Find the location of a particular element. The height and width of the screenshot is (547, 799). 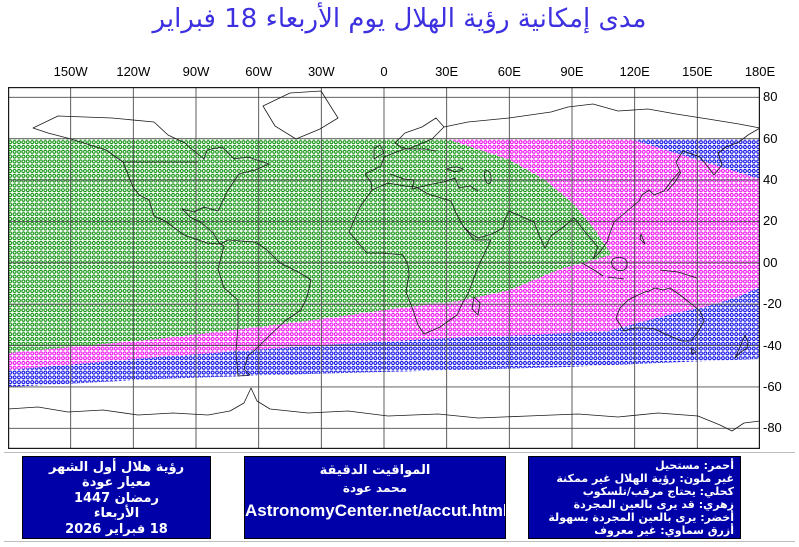

info-line: رمضان 1447 is located at coordinates (116, 498).